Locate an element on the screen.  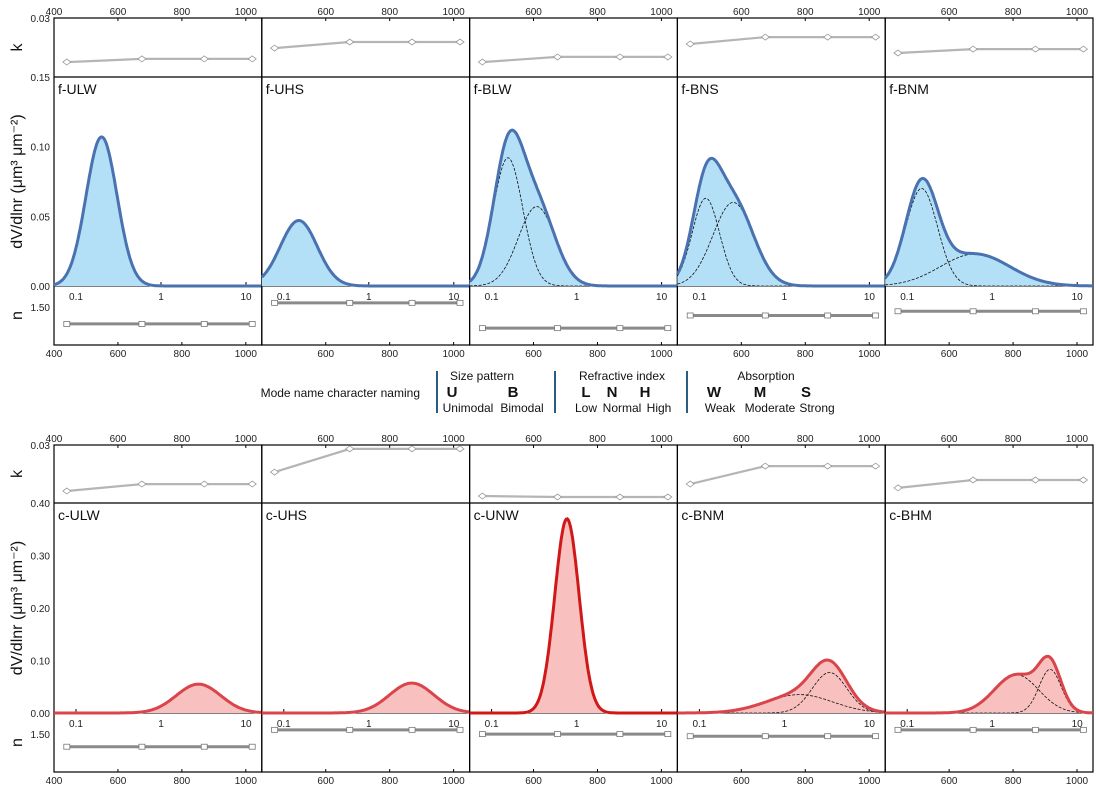
dist-axis-label: dV/dlnr (μm³ μm⁻²) is located at coordinates (17, 608).